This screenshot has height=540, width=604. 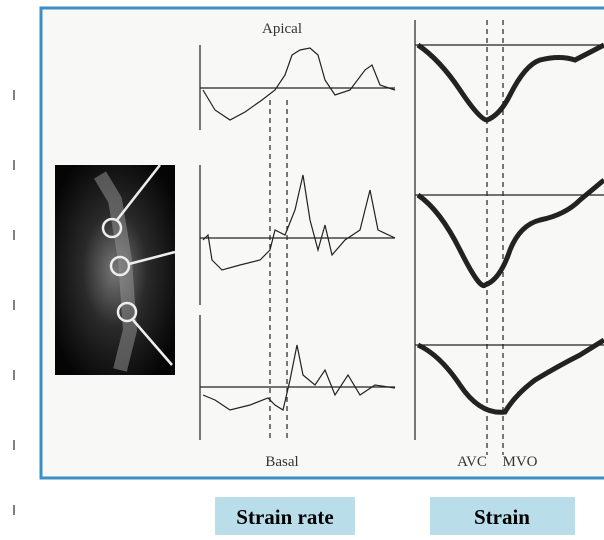 What do you see at coordinates (115, 269) in the screenshot?
I see `echo-image` at bounding box center [115, 269].